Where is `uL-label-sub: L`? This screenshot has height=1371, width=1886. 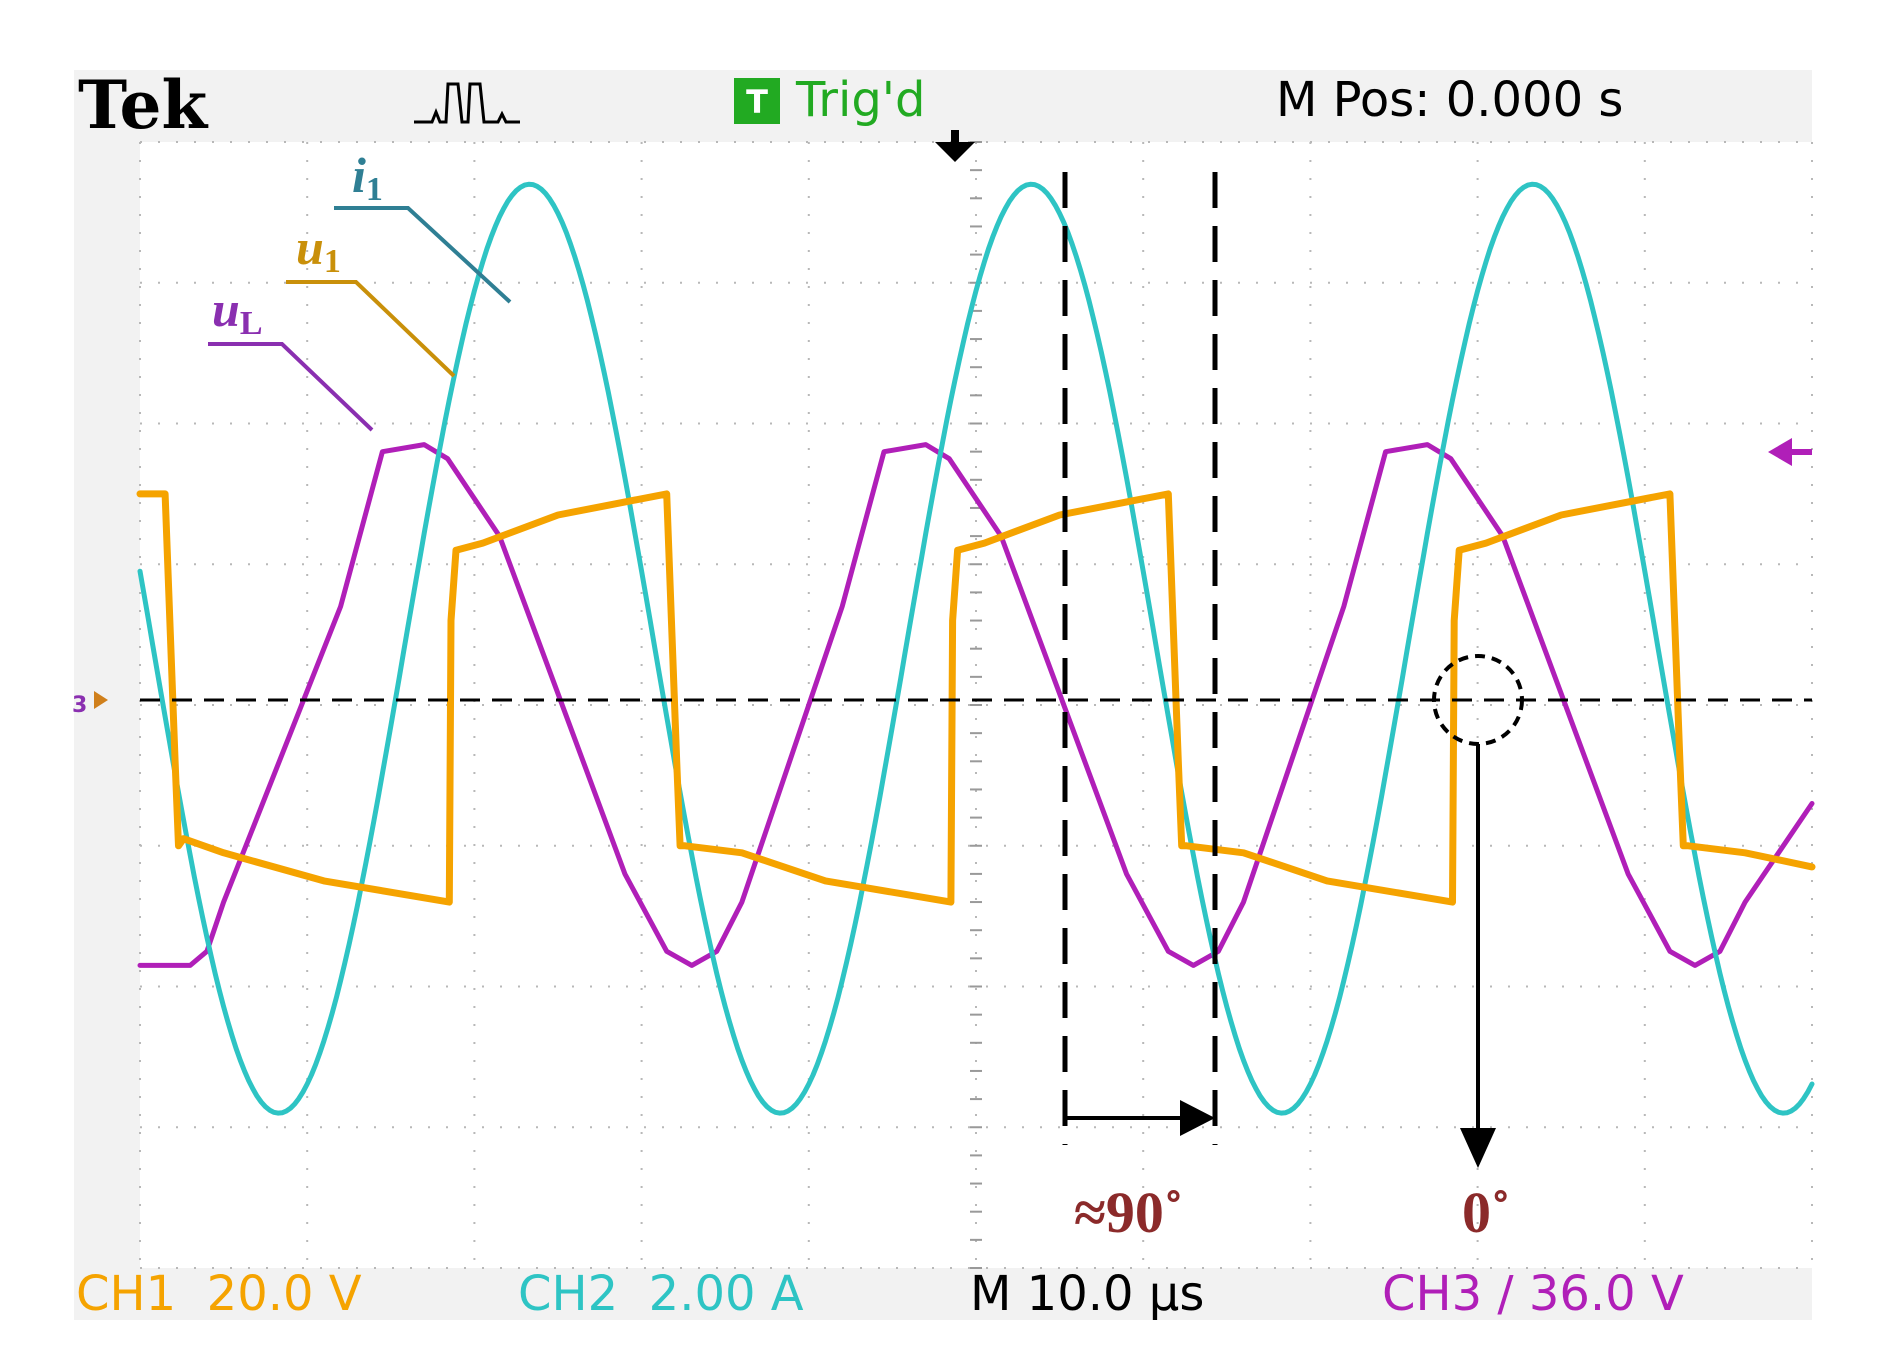 uL-label-sub: L is located at coordinates (251, 323).